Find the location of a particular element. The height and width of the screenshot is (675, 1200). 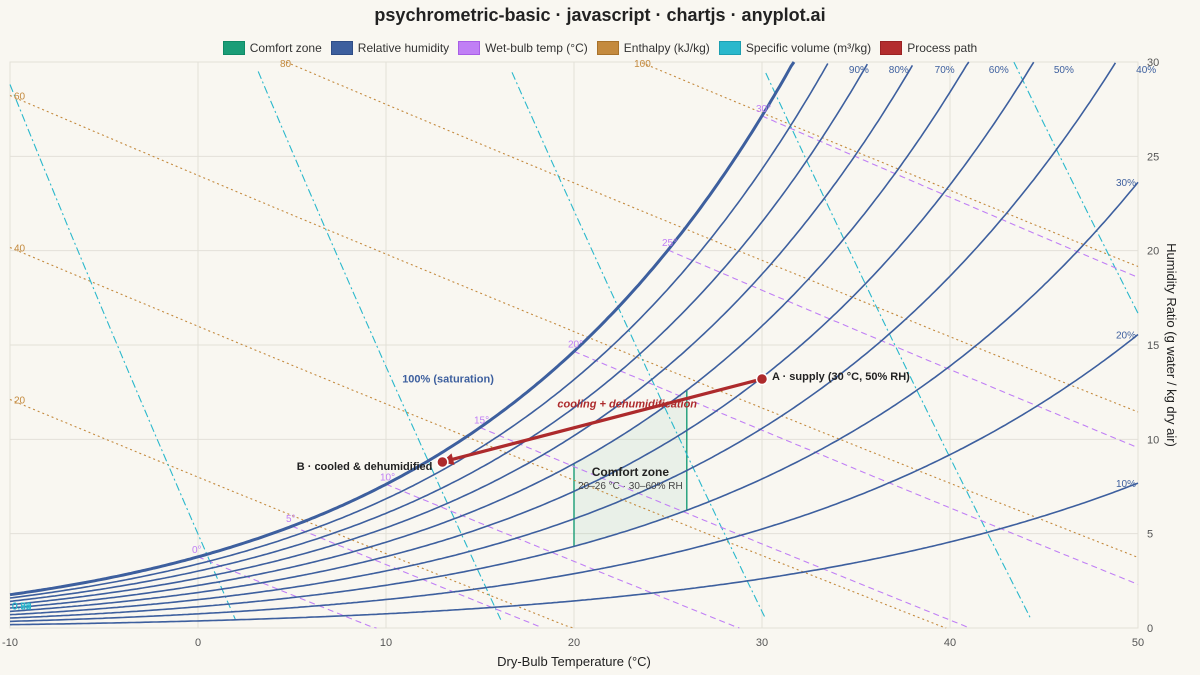

comfort-zone-sublabel: 20–26 °C · 30–60% RH is located at coordinates (630, 486).